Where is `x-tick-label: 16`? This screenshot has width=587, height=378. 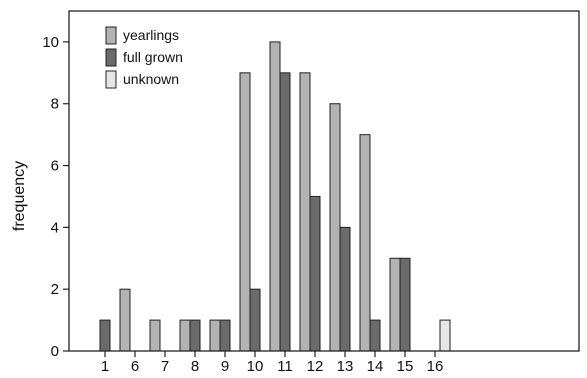 x-tick-label: 16 is located at coordinates (435, 365).